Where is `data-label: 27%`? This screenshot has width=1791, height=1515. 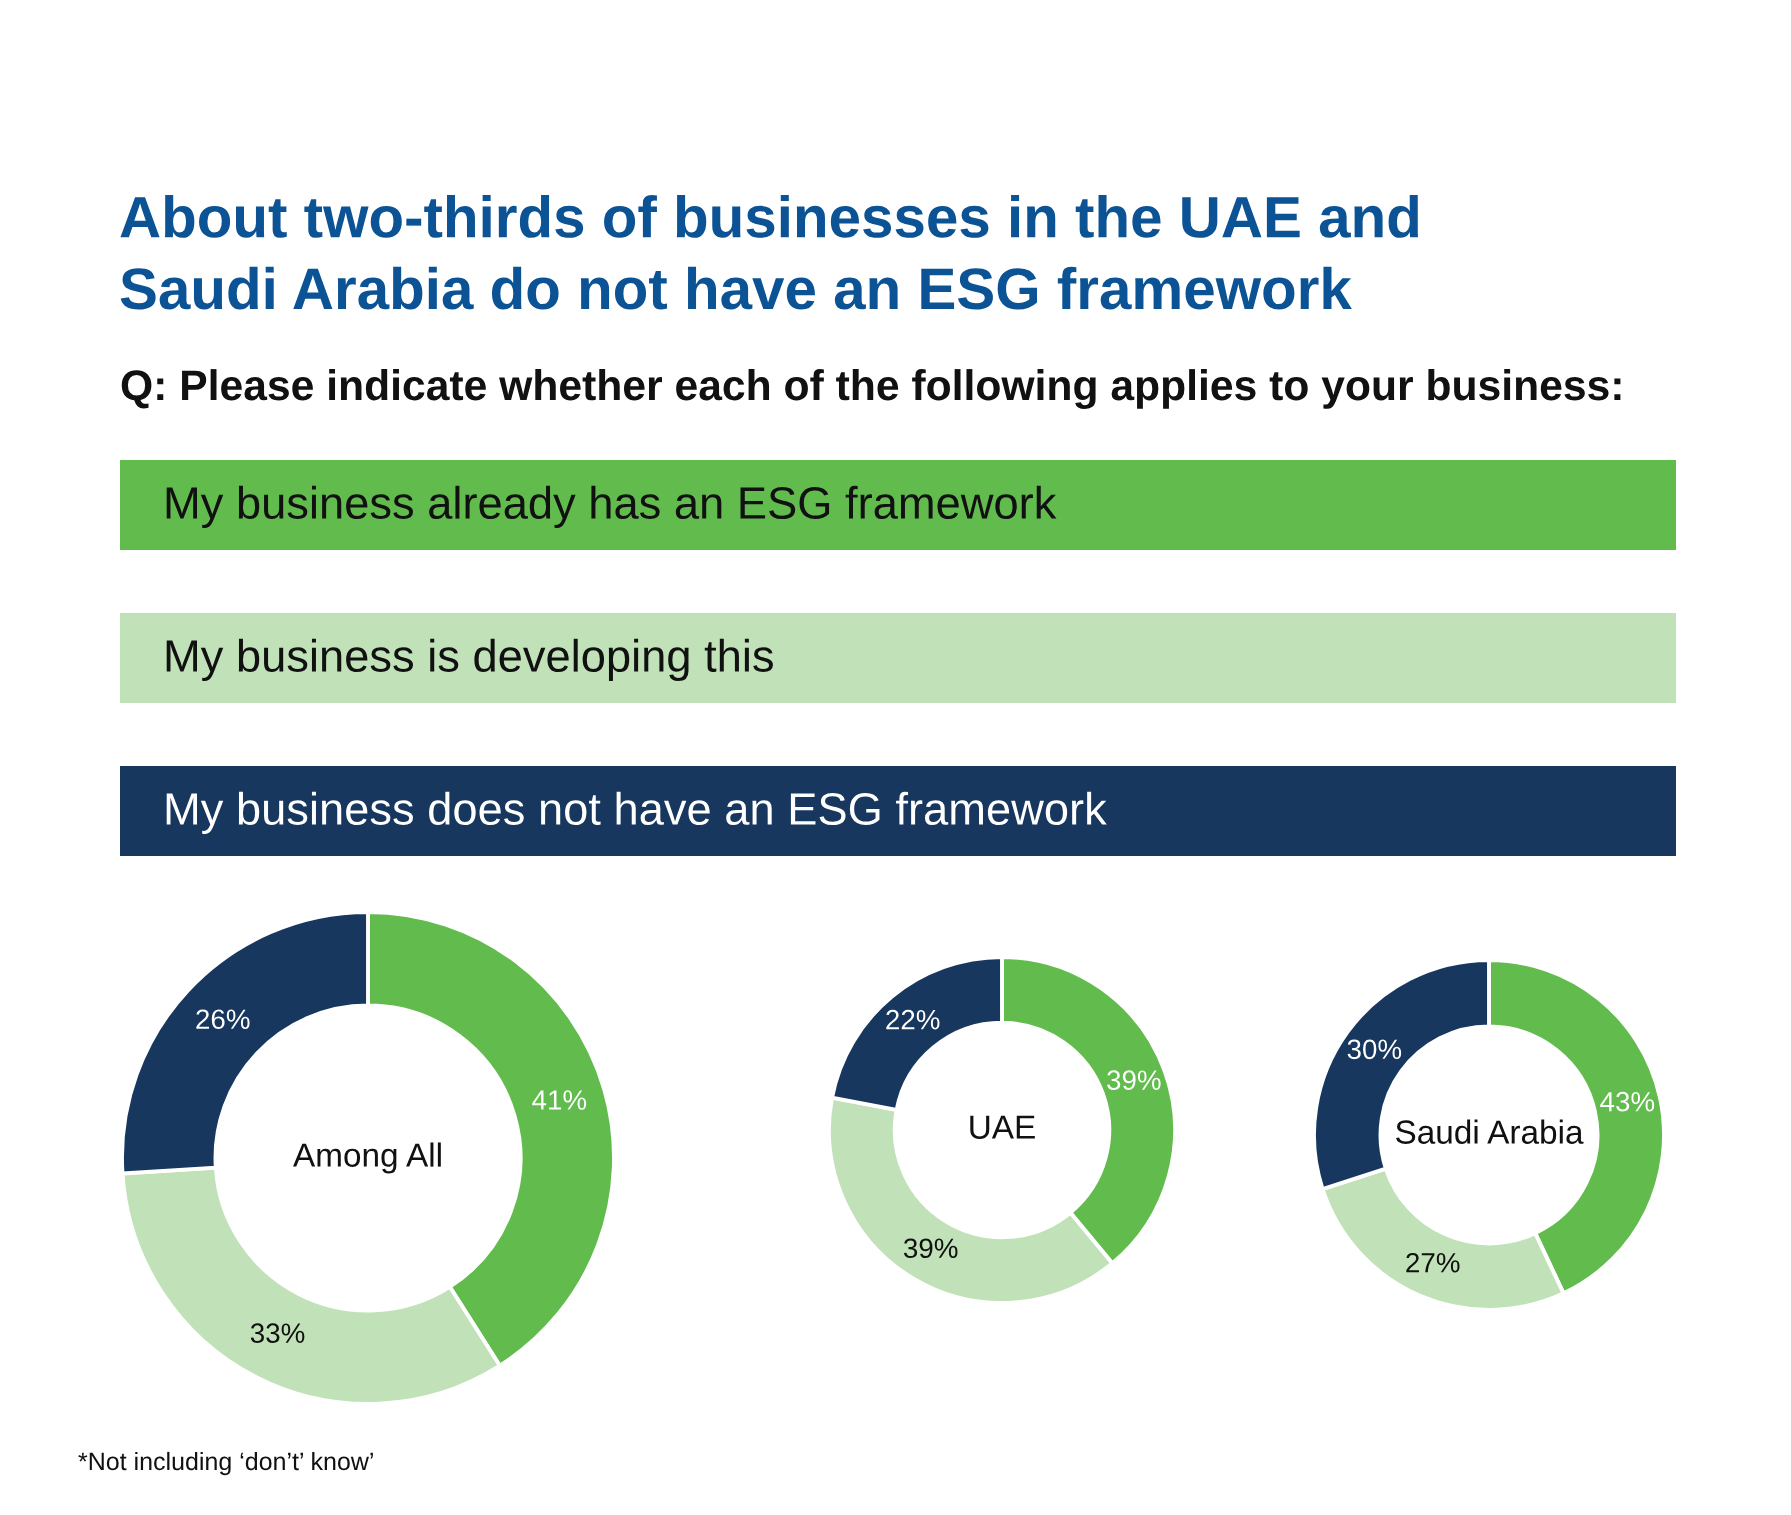
data-label: 27% is located at coordinates (1433, 1262).